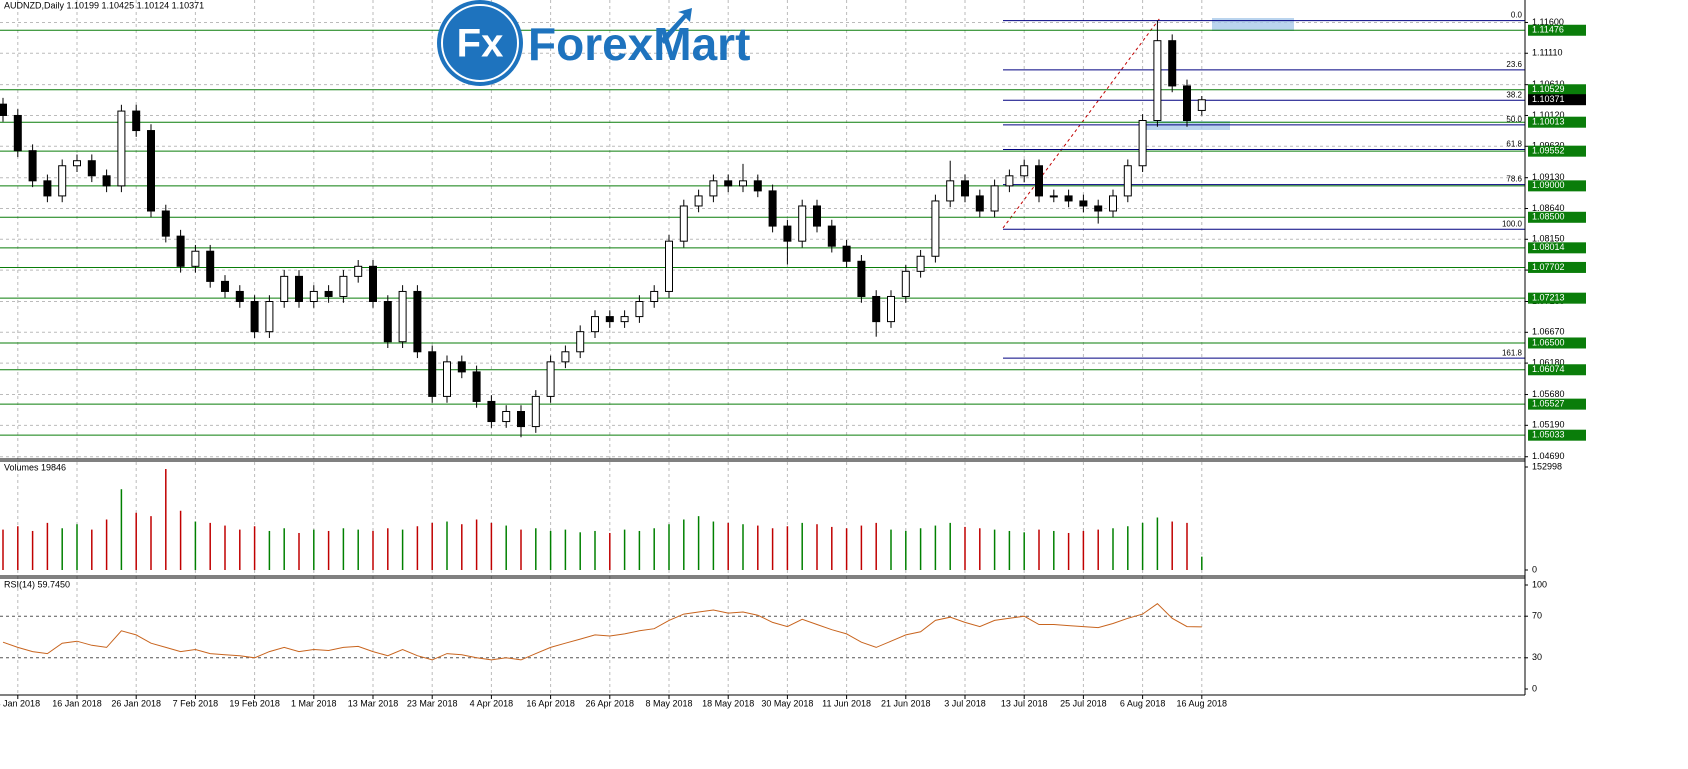  Describe the element at coordinates (1547, 466) in the screenshot. I see `volume-tick-label: 152998` at that location.